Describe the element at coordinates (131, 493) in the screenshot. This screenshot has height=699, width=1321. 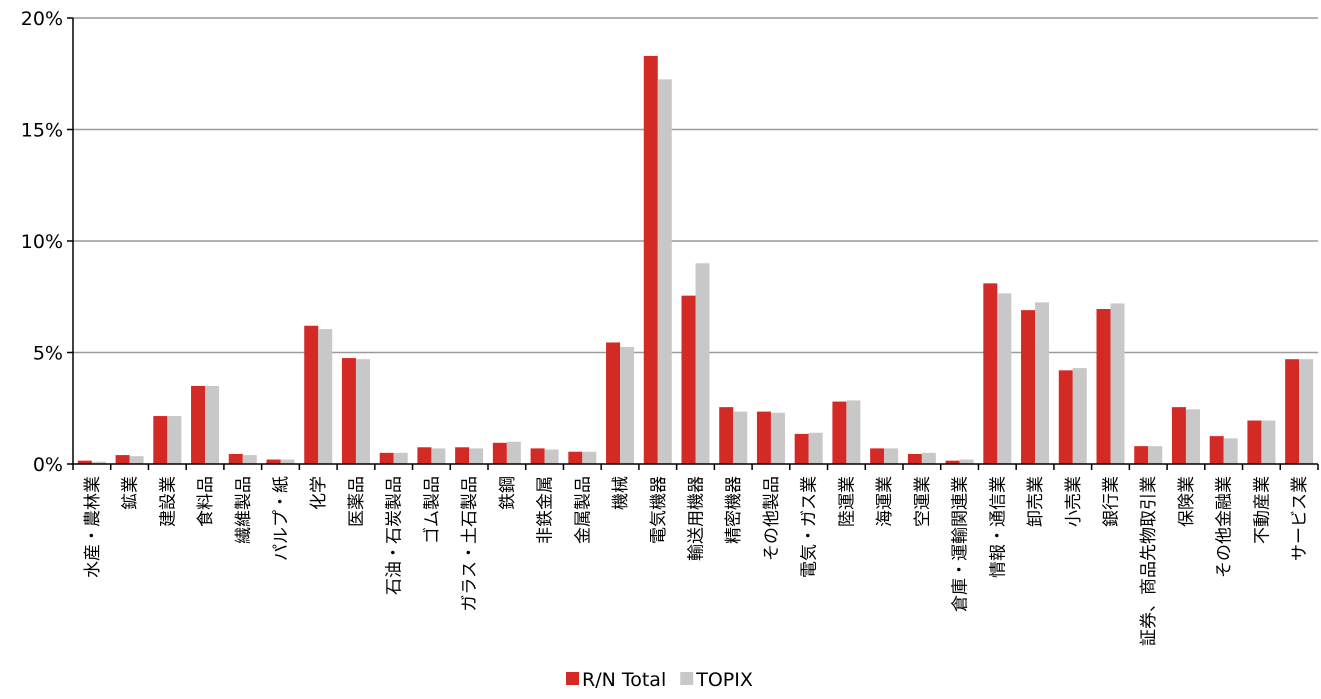
I see `x-tick-label: 鉱業` at that location.